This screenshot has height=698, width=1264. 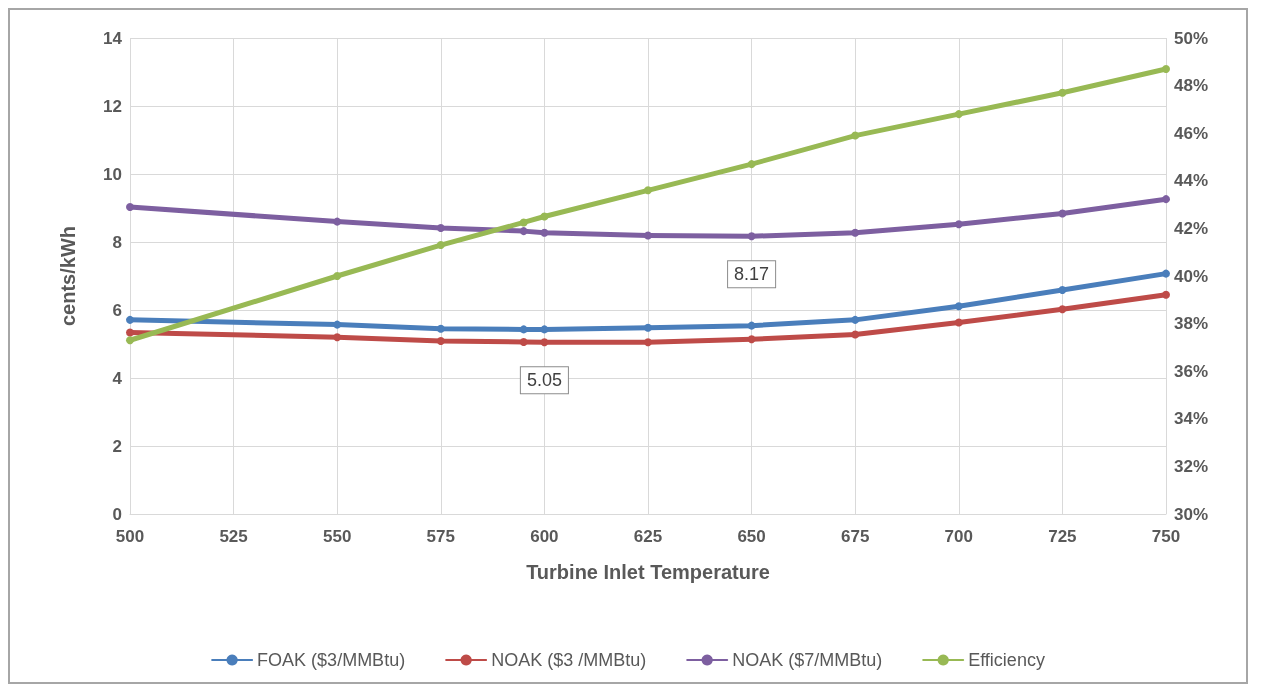 I want to click on y2-tick-label: 32%, so click(x=1191, y=466).